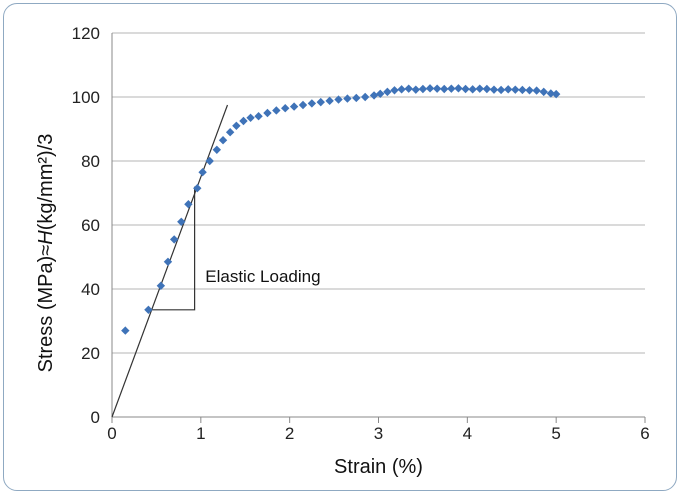  What do you see at coordinates (46, 237) in the screenshot?
I see `y-axis-title-part-2: H` at bounding box center [46, 237].